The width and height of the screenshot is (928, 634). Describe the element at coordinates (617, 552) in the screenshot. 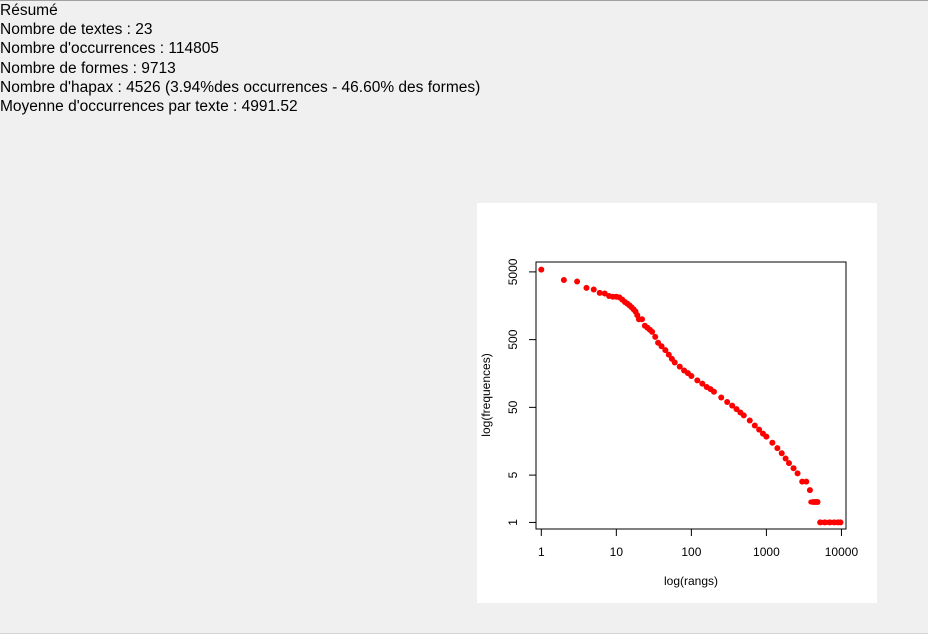

I see `x-tick-label: 10` at that location.